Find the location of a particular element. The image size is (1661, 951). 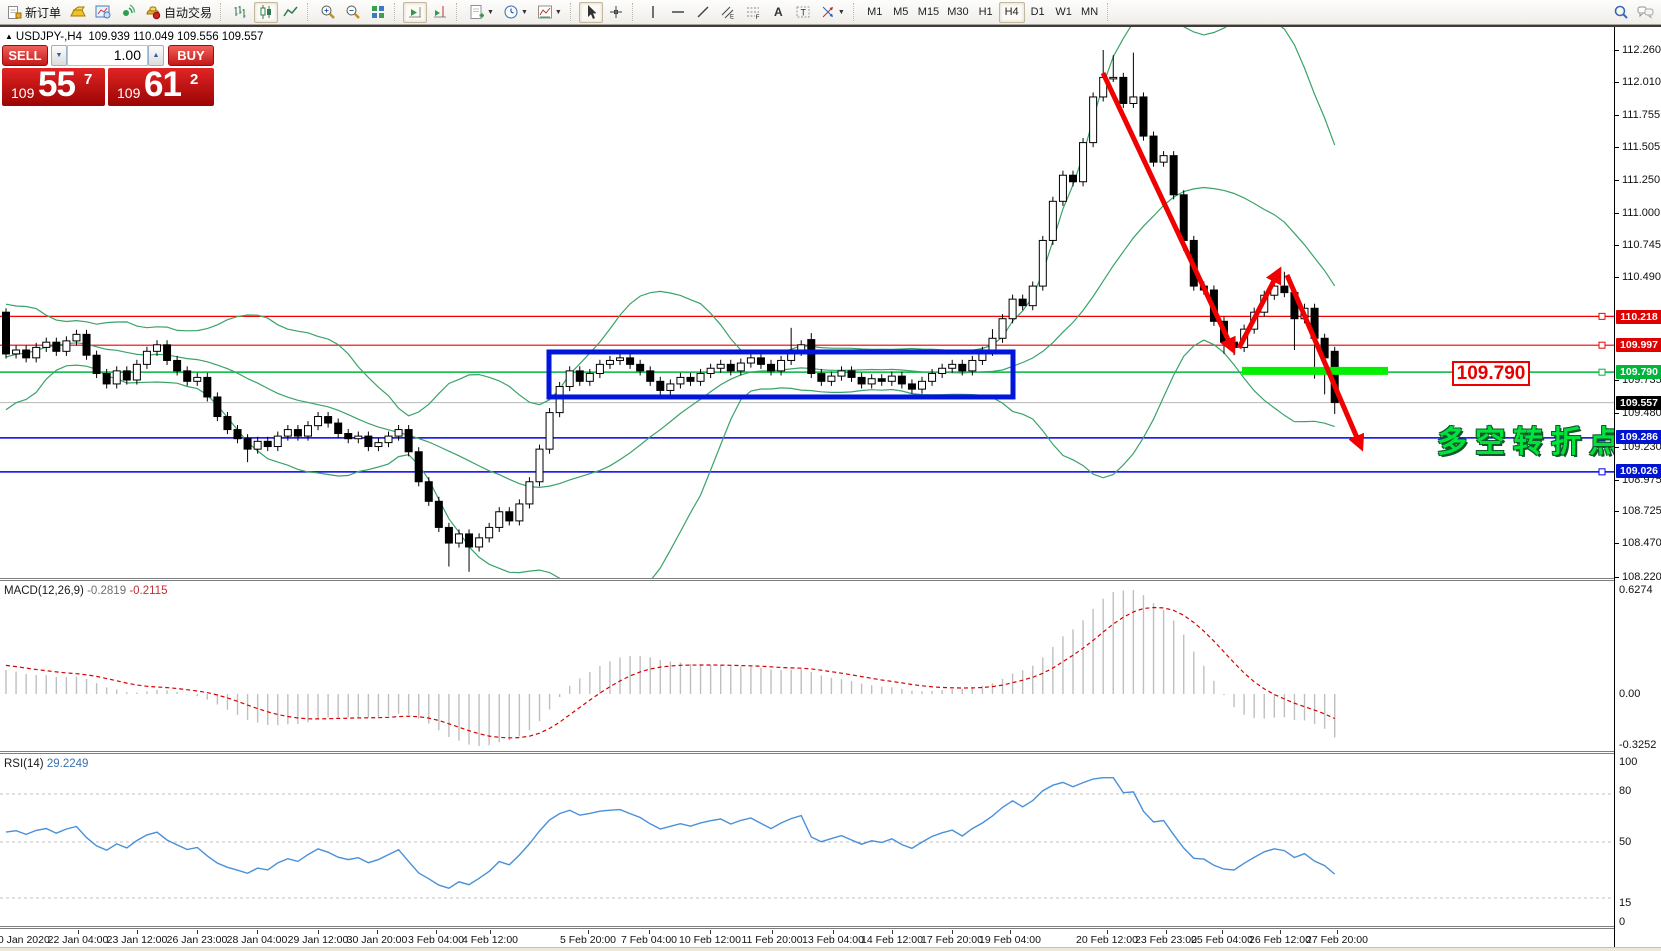

time-tick-label: 23 Feb 23:00 is located at coordinates (1166, 940).